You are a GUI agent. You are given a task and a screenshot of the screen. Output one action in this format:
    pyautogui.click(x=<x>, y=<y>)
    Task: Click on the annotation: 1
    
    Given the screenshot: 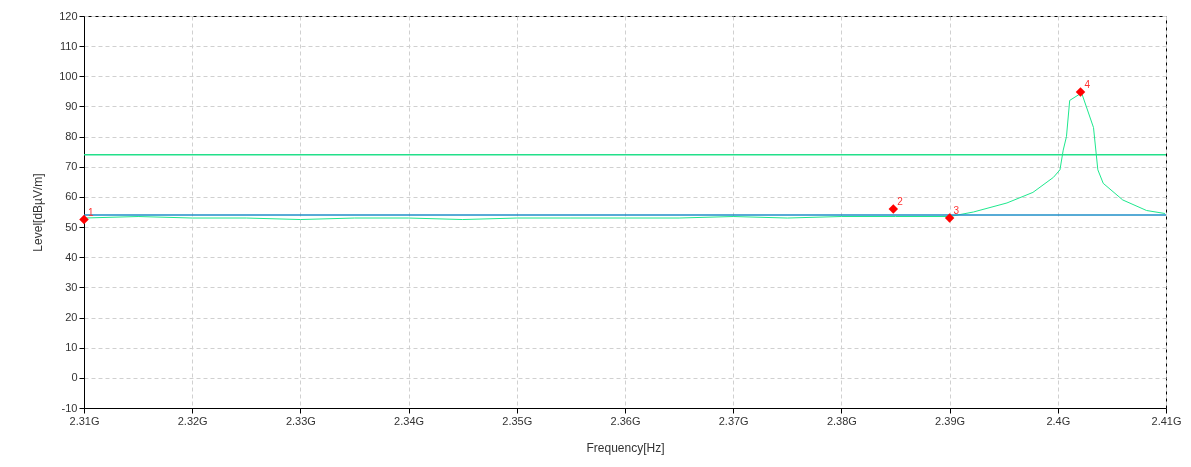 What is the action you would take?
    pyautogui.click(x=91, y=212)
    